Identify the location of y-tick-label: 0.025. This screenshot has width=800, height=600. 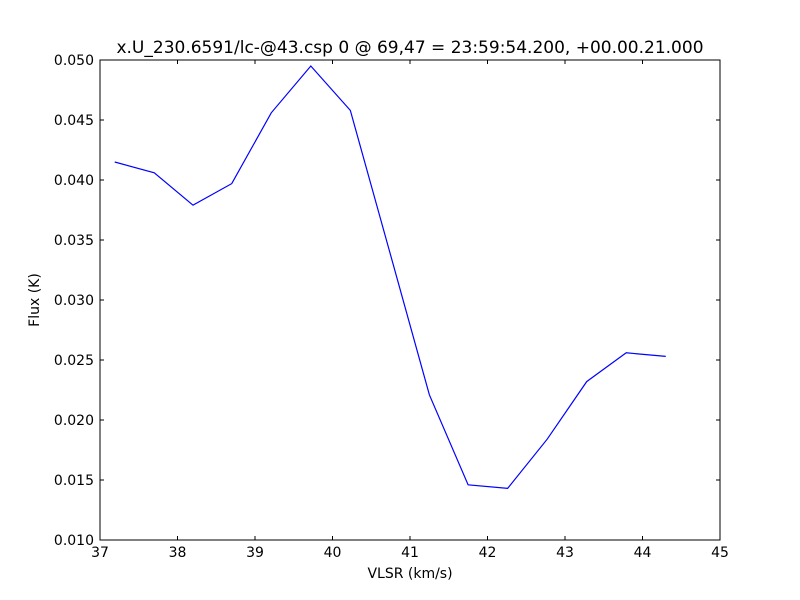
(74, 361).